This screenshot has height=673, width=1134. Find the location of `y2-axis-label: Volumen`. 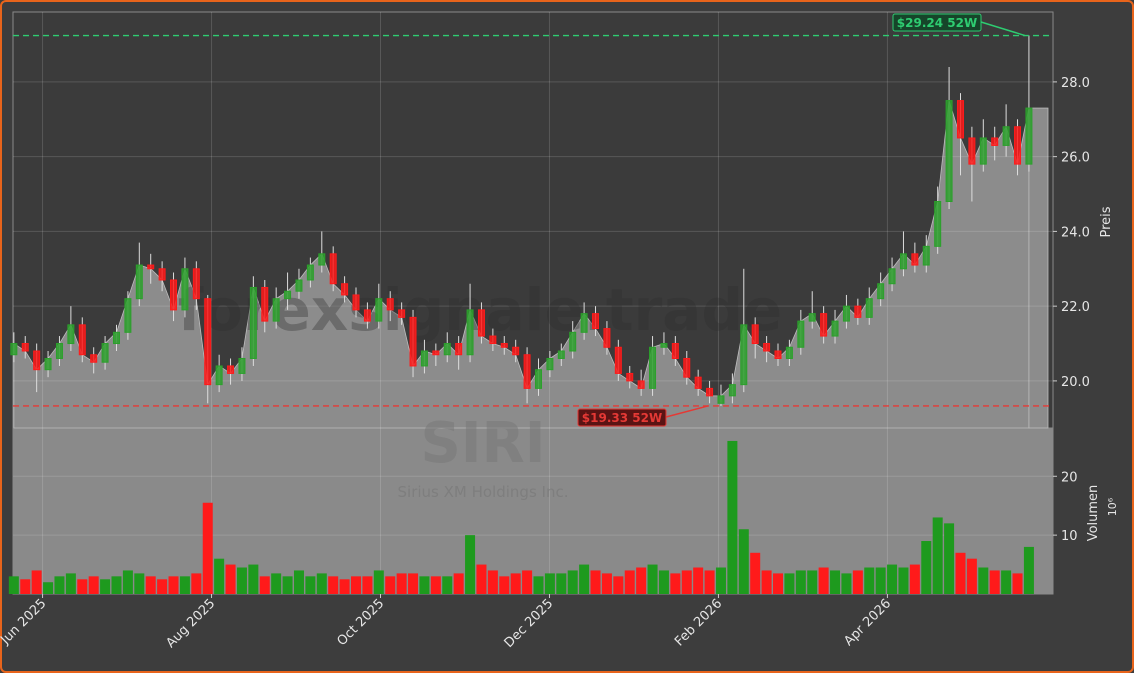

y2-axis-label: Volumen is located at coordinates (1093, 513).